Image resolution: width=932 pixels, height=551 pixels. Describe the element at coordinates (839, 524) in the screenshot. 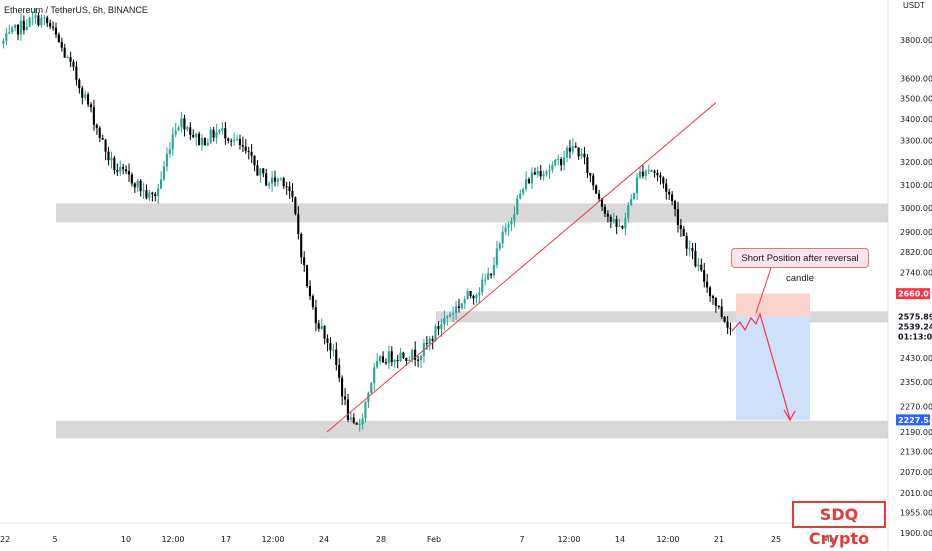

I see `brand-watermark: SDQ Crypto` at that location.